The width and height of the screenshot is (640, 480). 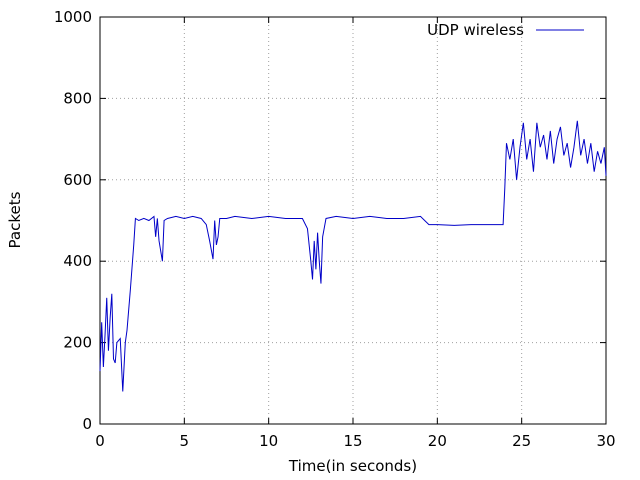 What do you see at coordinates (87, 424) in the screenshot?
I see `y-tick-label: 0` at bounding box center [87, 424].